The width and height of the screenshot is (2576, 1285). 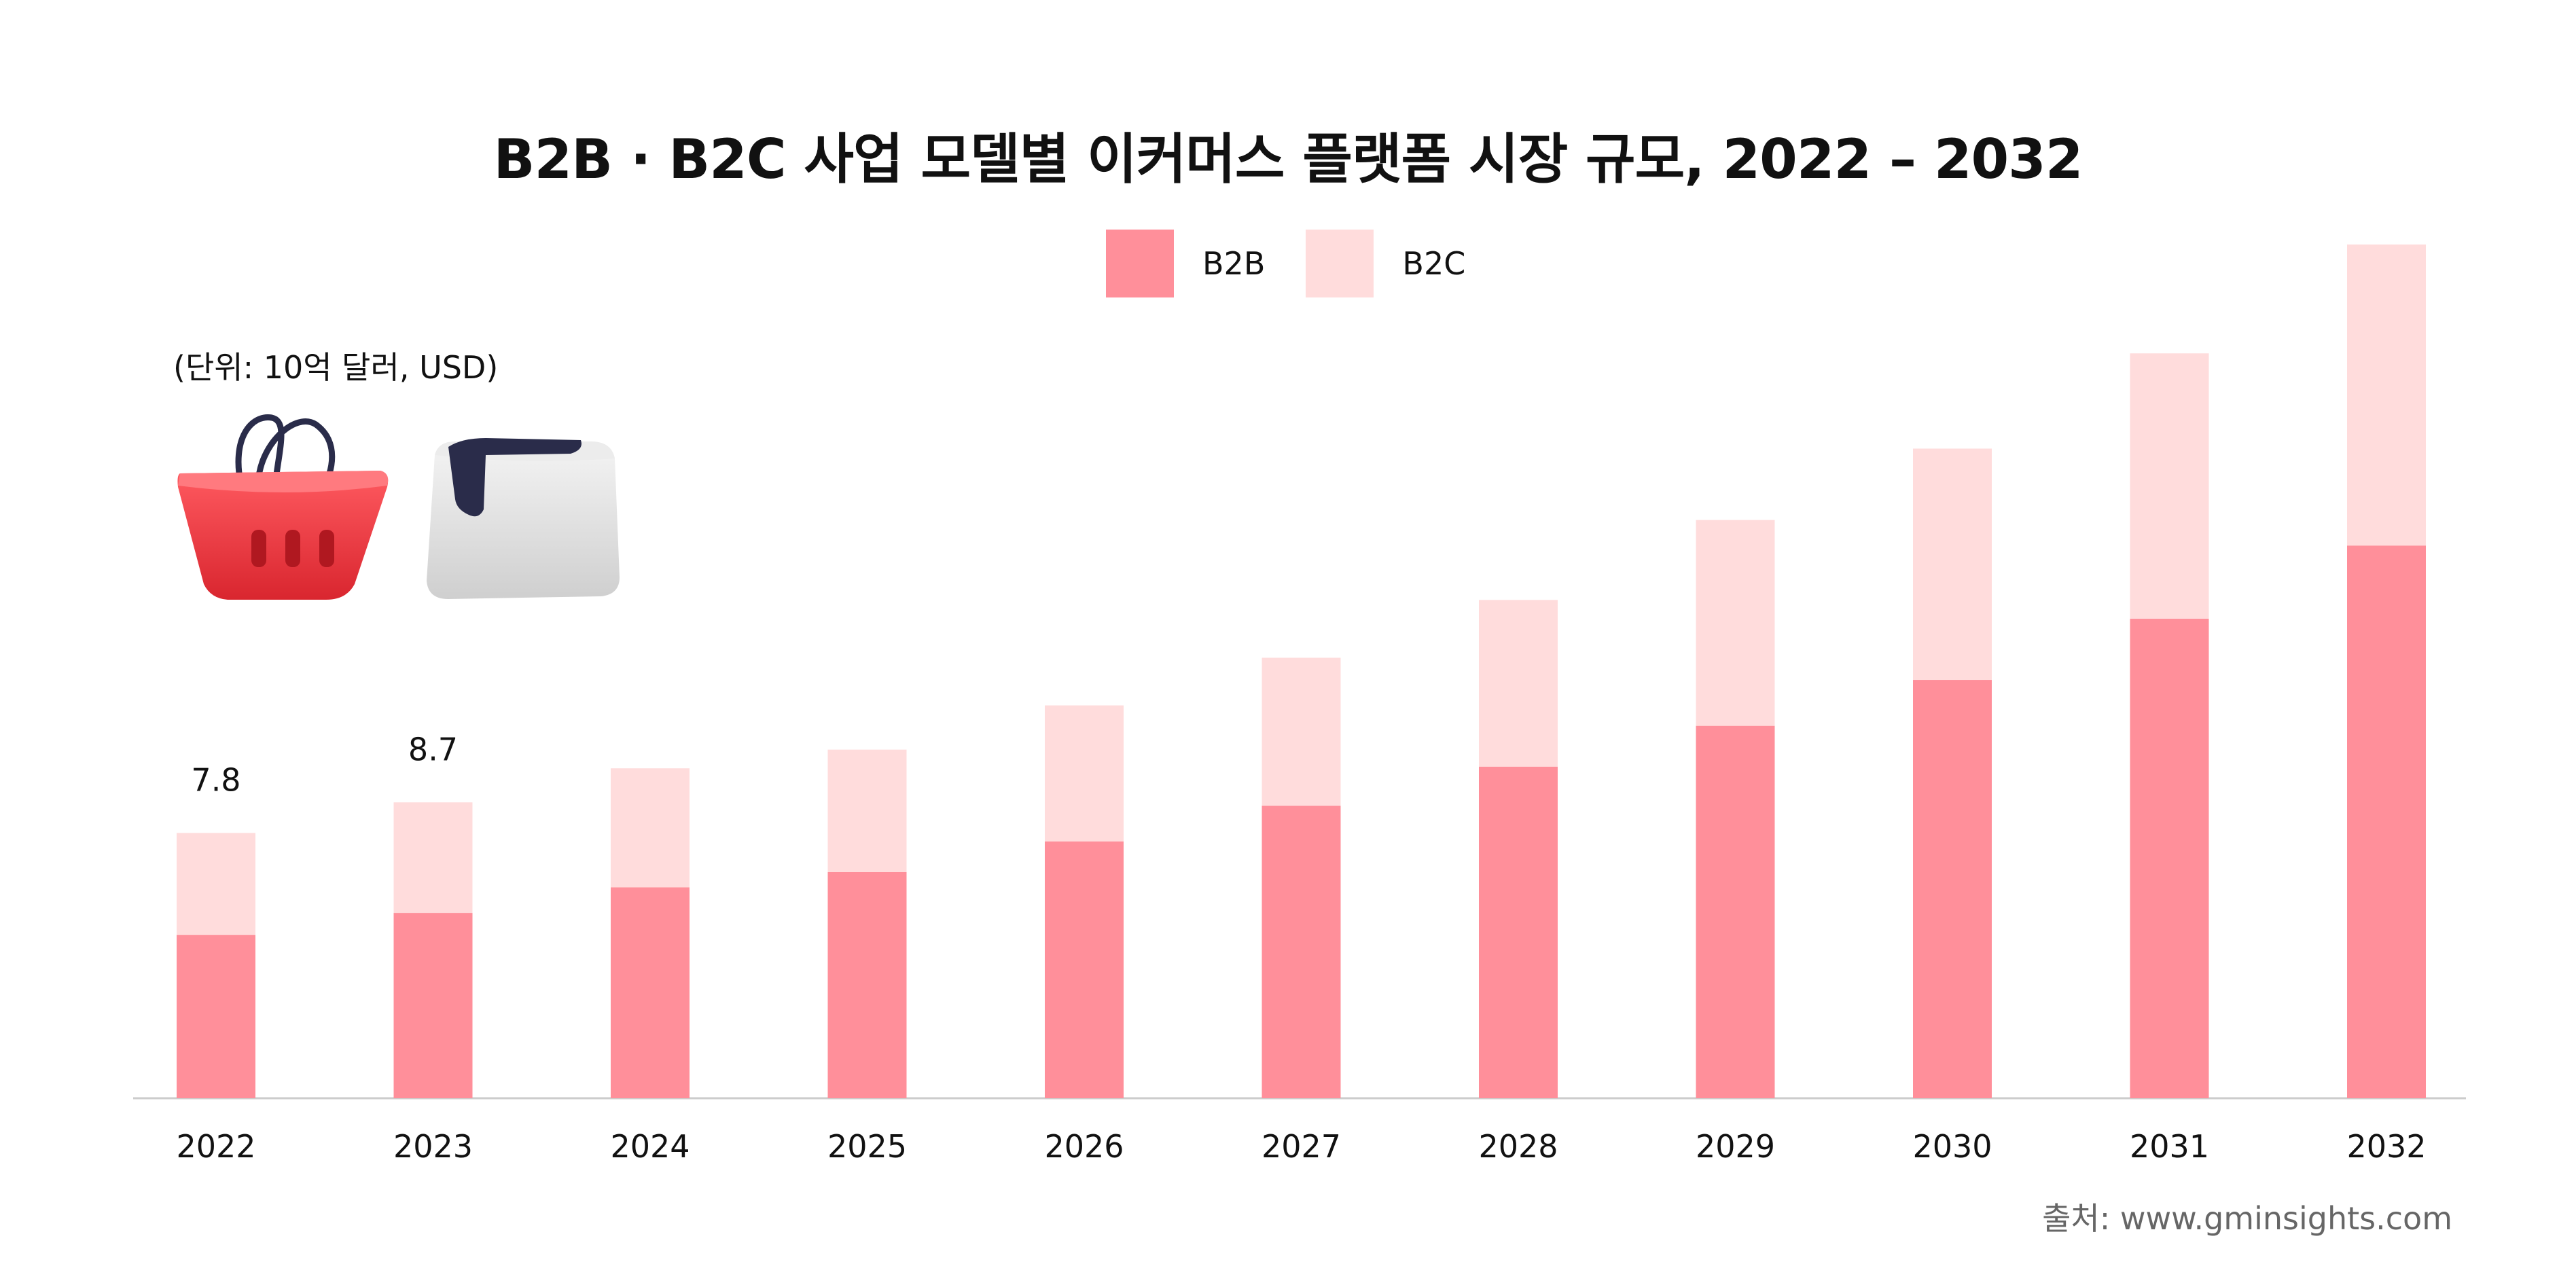 What do you see at coordinates (2386, 395) in the screenshot?
I see `bar-b2c-2032` at bounding box center [2386, 395].